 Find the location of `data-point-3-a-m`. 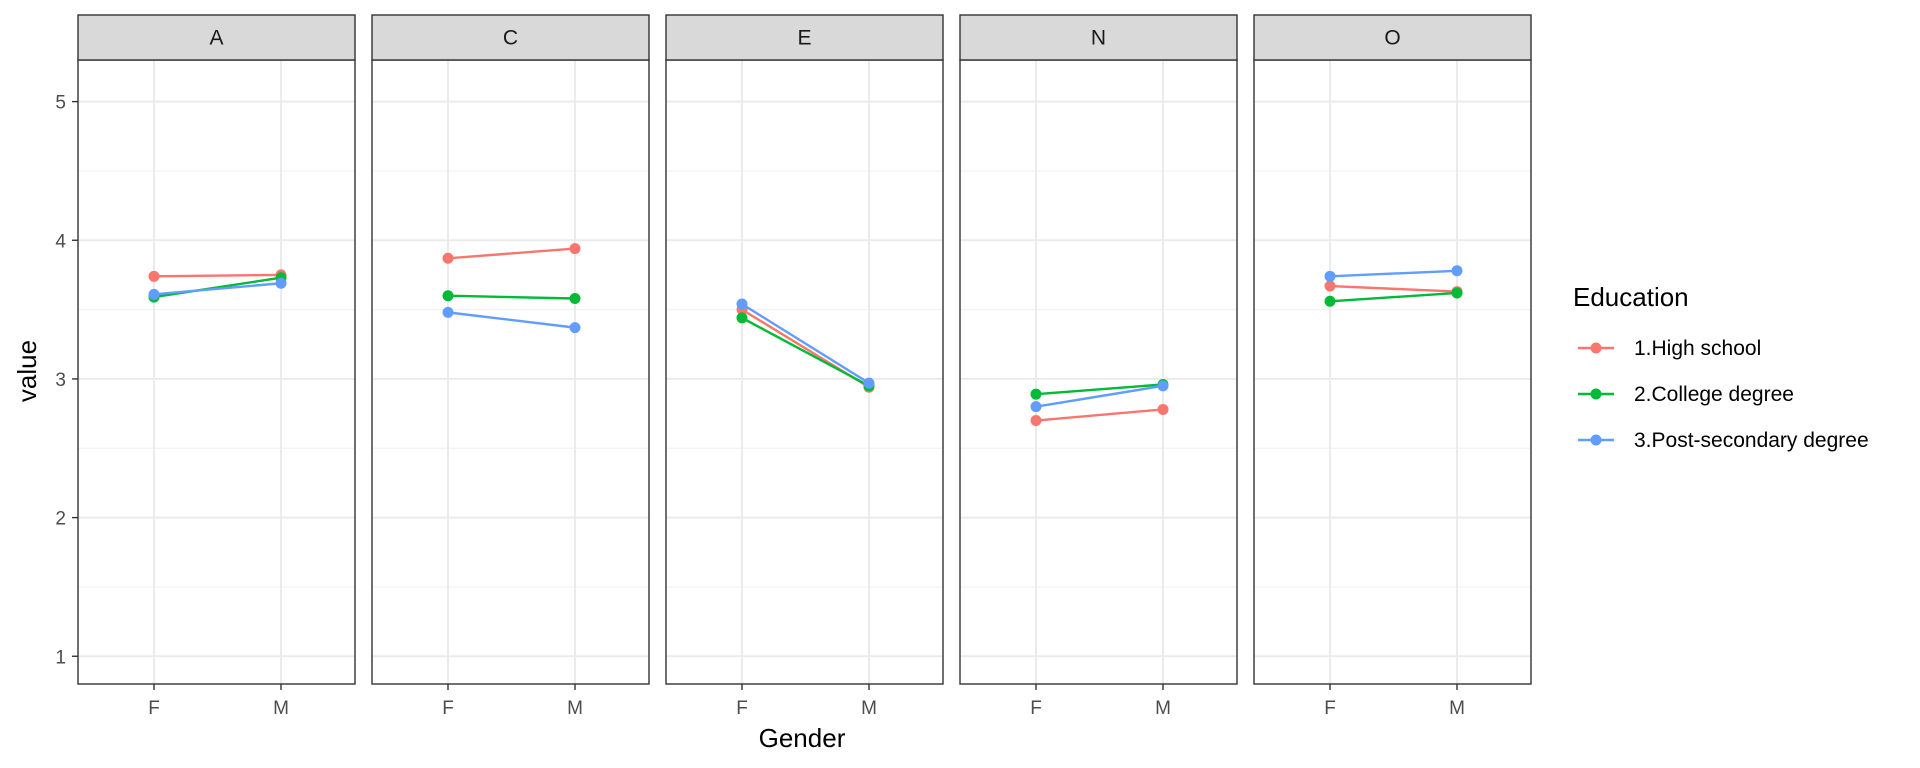

data-point-3-a-m is located at coordinates (281, 283).